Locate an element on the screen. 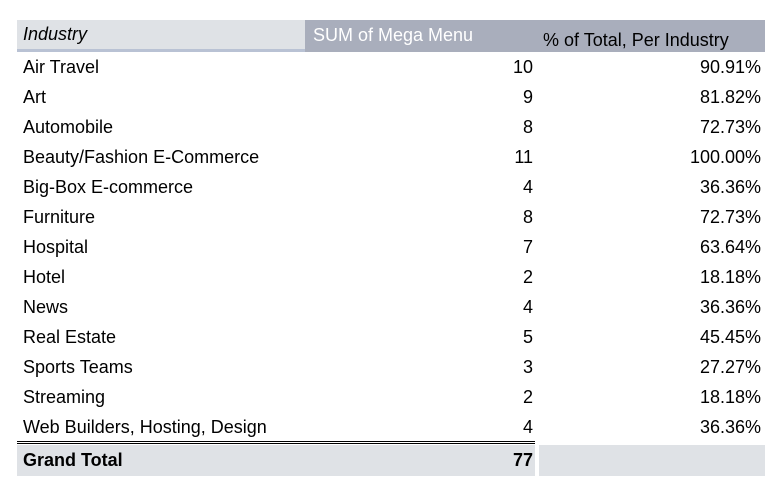 The image size is (770, 490). percent-cell: 63.64% is located at coordinates (730, 246).